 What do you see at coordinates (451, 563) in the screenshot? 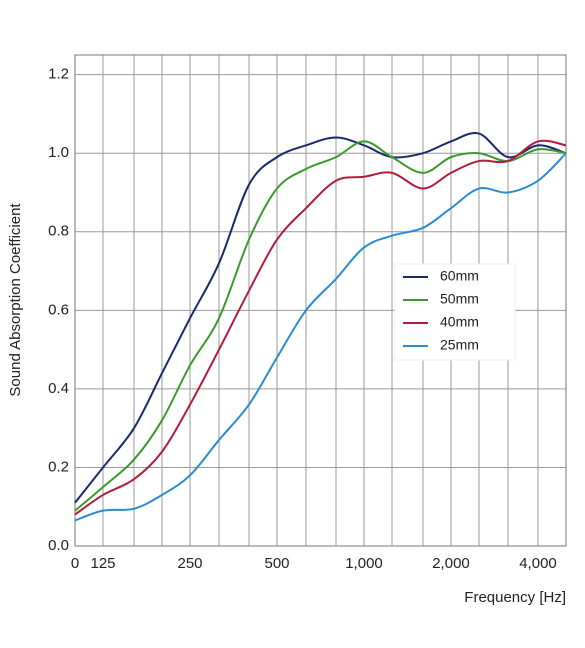
I see `x-tick-label: 2,000` at bounding box center [451, 563].